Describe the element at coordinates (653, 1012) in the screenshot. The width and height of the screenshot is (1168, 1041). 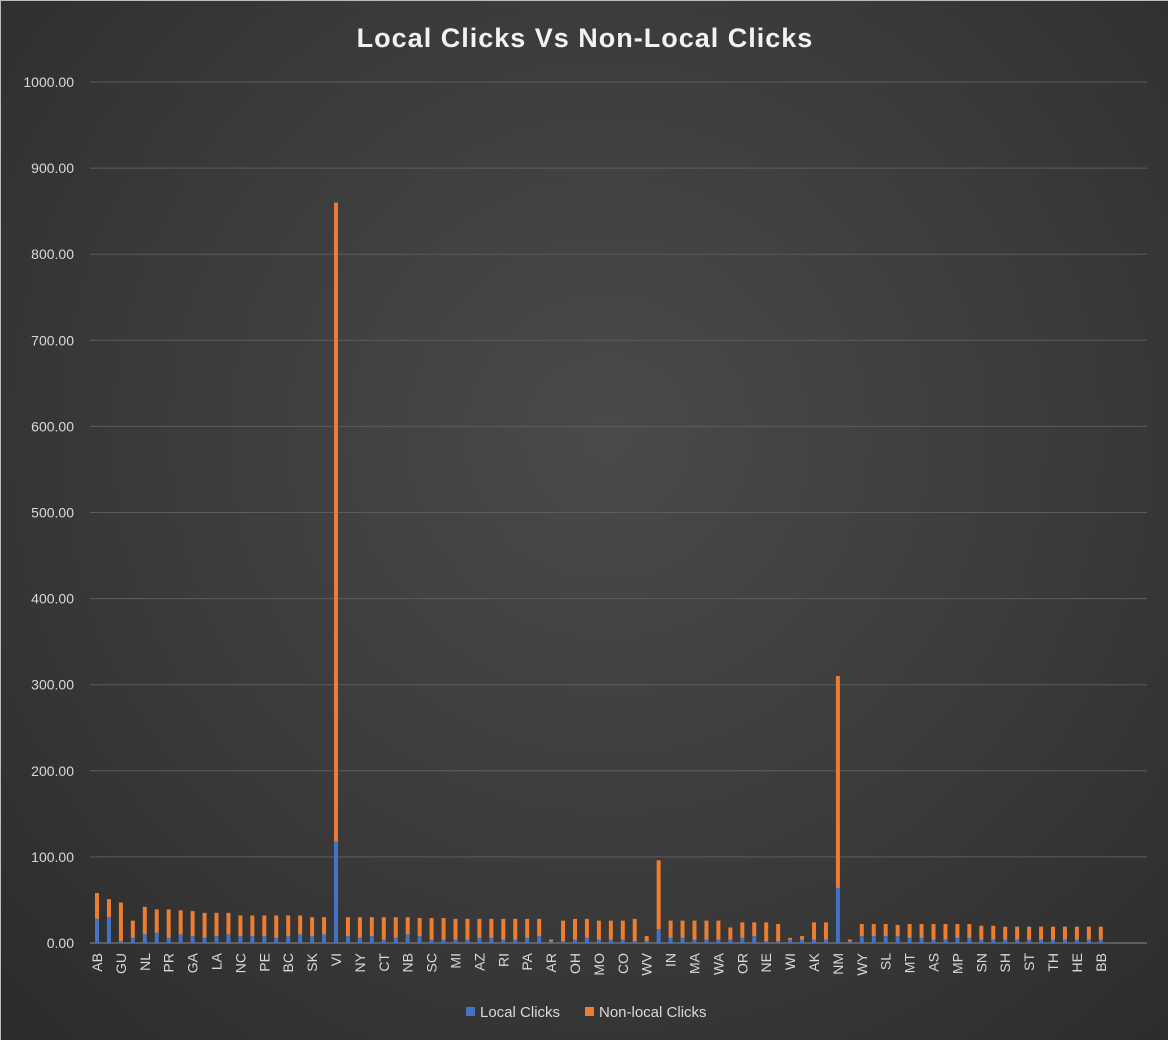
I see `legend-label-non-local-clicks: Non-local Clicks` at that location.